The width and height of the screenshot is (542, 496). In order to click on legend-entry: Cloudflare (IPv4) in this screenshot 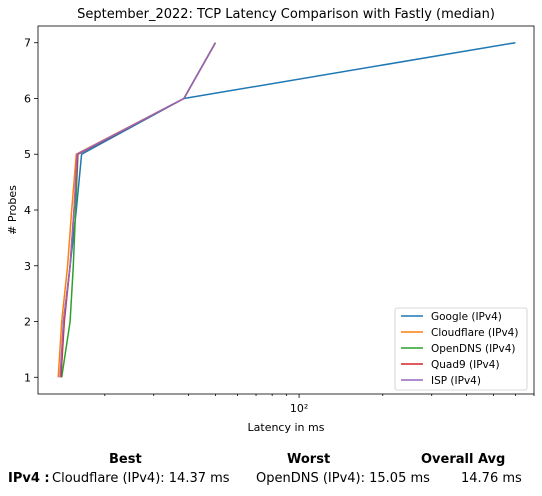, I will do `click(474, 333)`.